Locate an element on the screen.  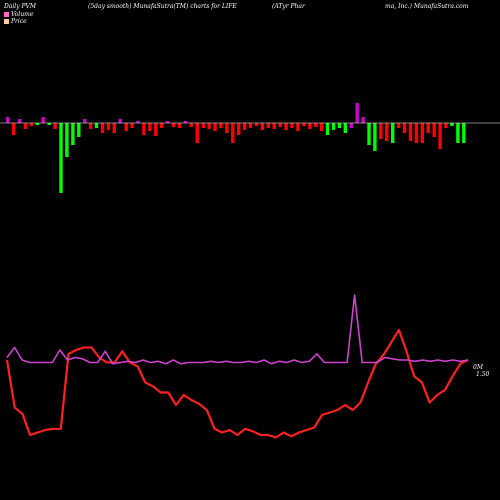
legend-swatch-volume is located at coordinates (6, 14).